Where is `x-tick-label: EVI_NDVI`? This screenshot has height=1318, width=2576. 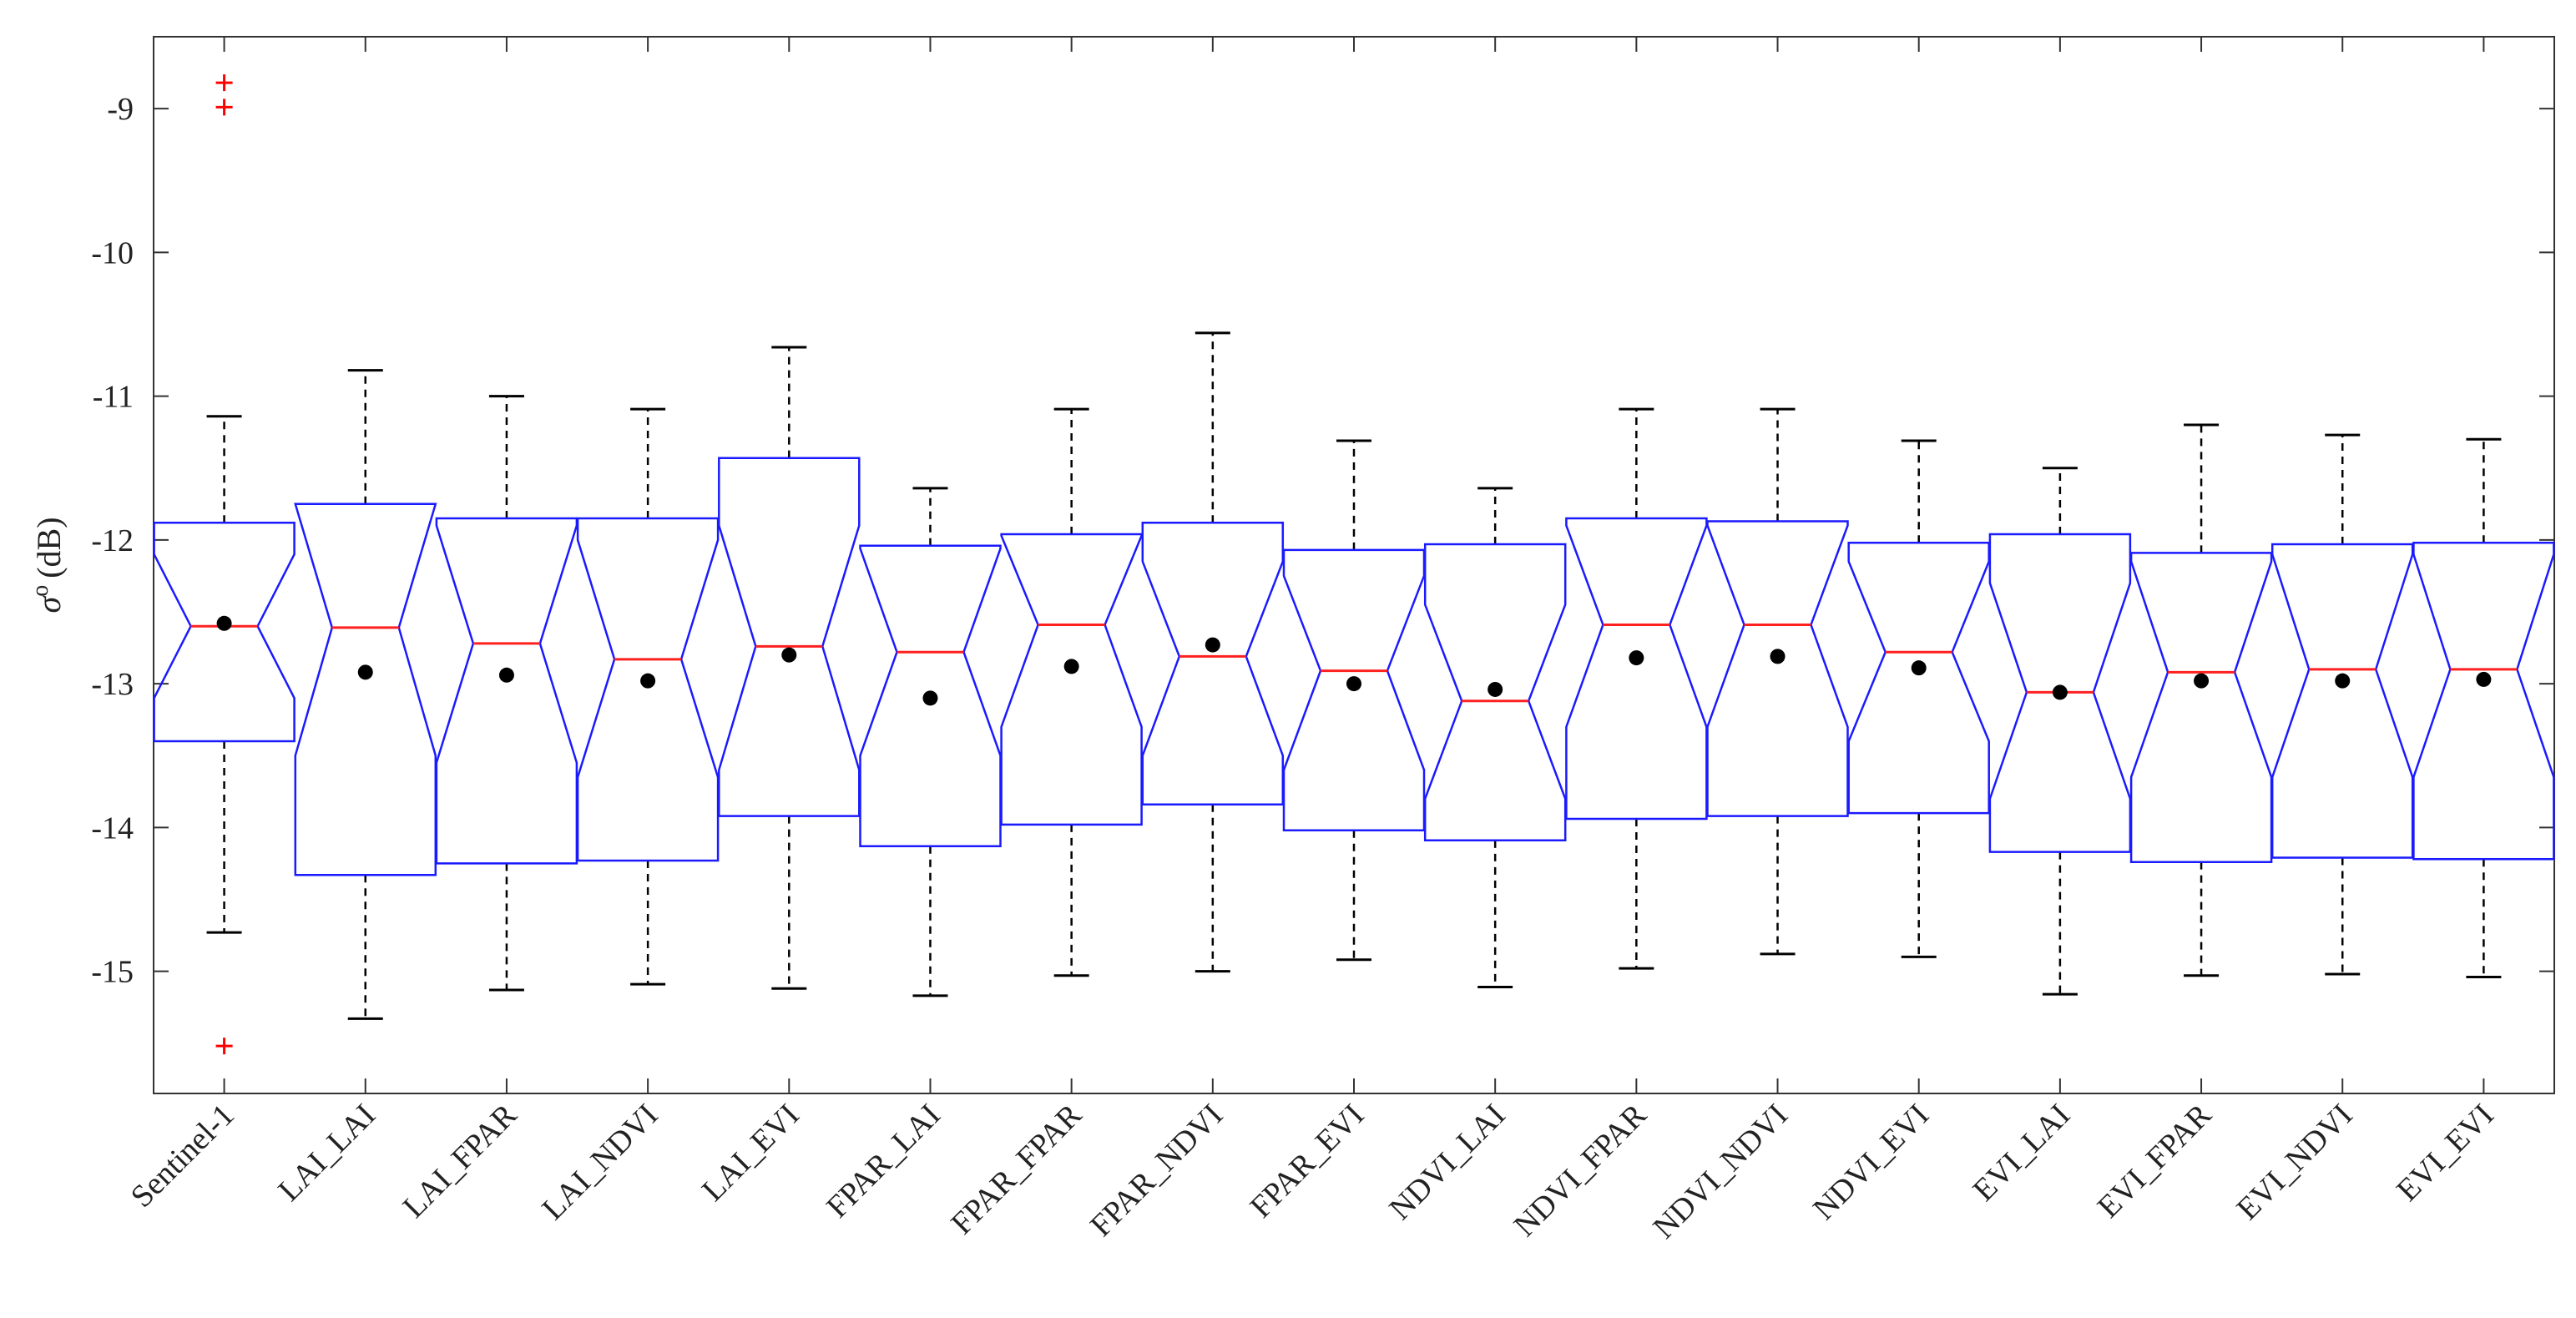 x-tick-label: EVI_NDVI is located at coordinates (2295, 1162).